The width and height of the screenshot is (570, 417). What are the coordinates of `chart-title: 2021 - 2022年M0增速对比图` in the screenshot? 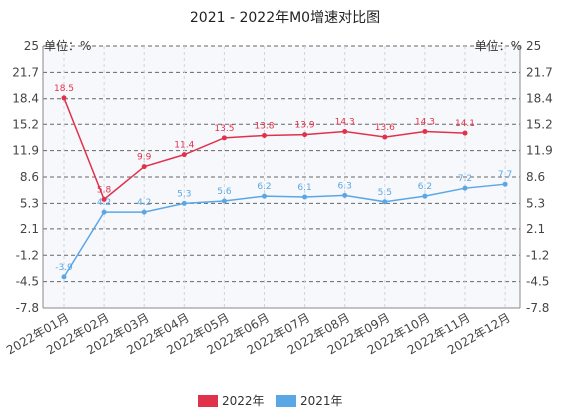 It's located at (285, 18).